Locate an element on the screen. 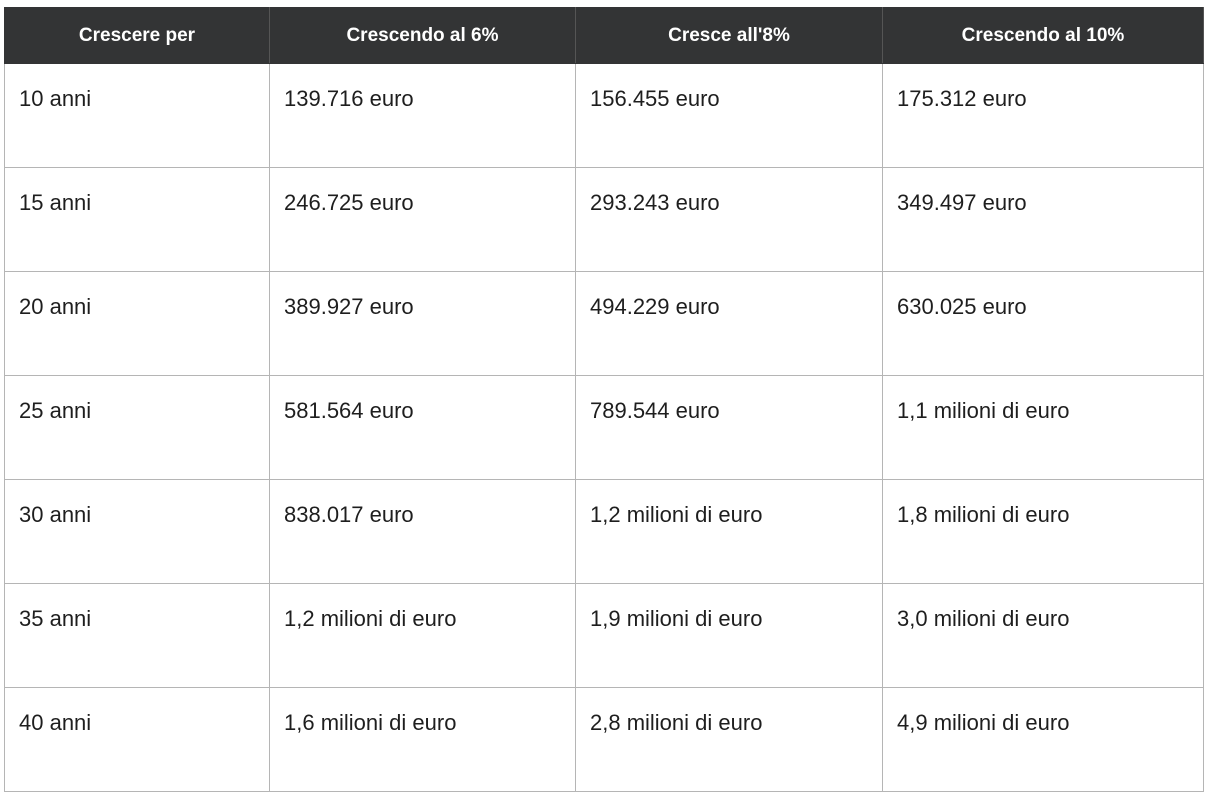 The image size is (1207, 799). table-cell: 35 anni is located at coordinates (137, 635).